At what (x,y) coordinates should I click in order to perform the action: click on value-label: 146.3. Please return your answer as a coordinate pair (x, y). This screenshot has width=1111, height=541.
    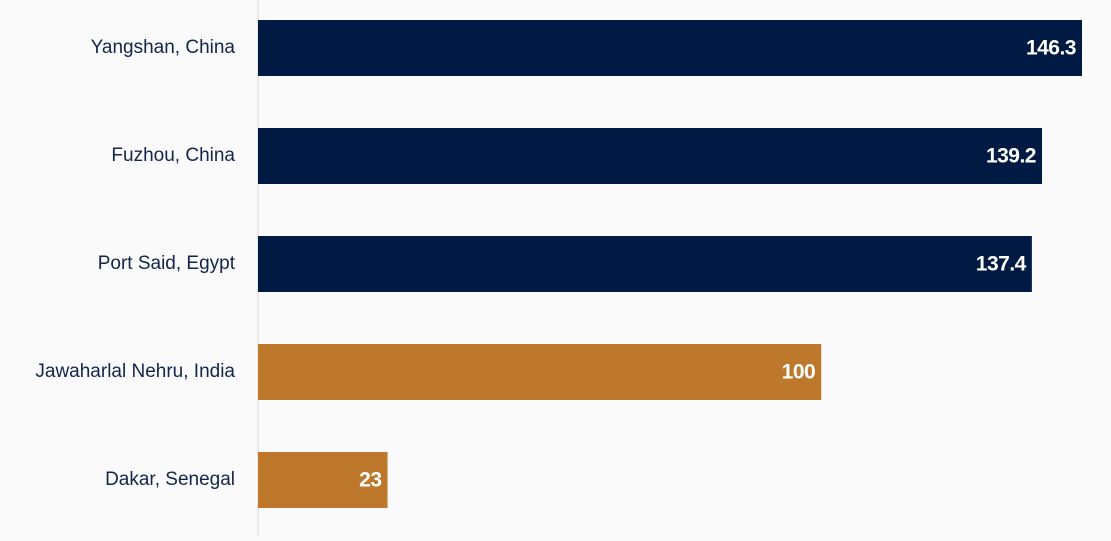
    Looking at the image, I should click on (1051, 48).